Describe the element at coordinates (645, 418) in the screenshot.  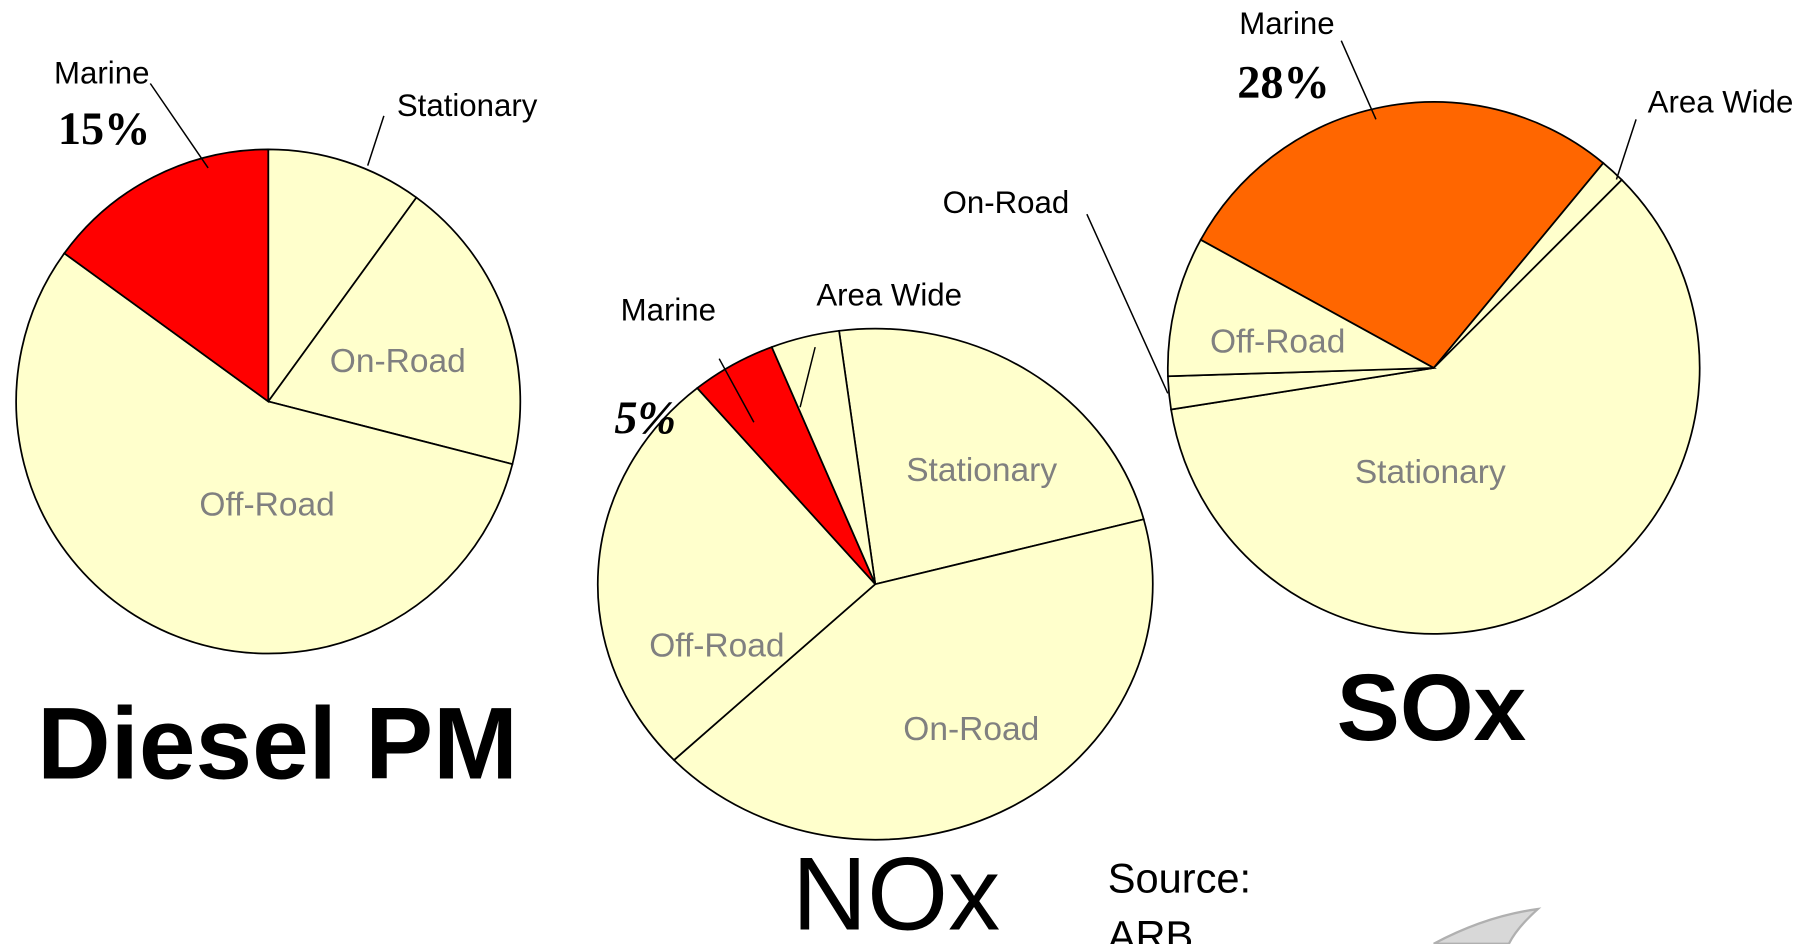
I see `percent-label: 5%` at that location.